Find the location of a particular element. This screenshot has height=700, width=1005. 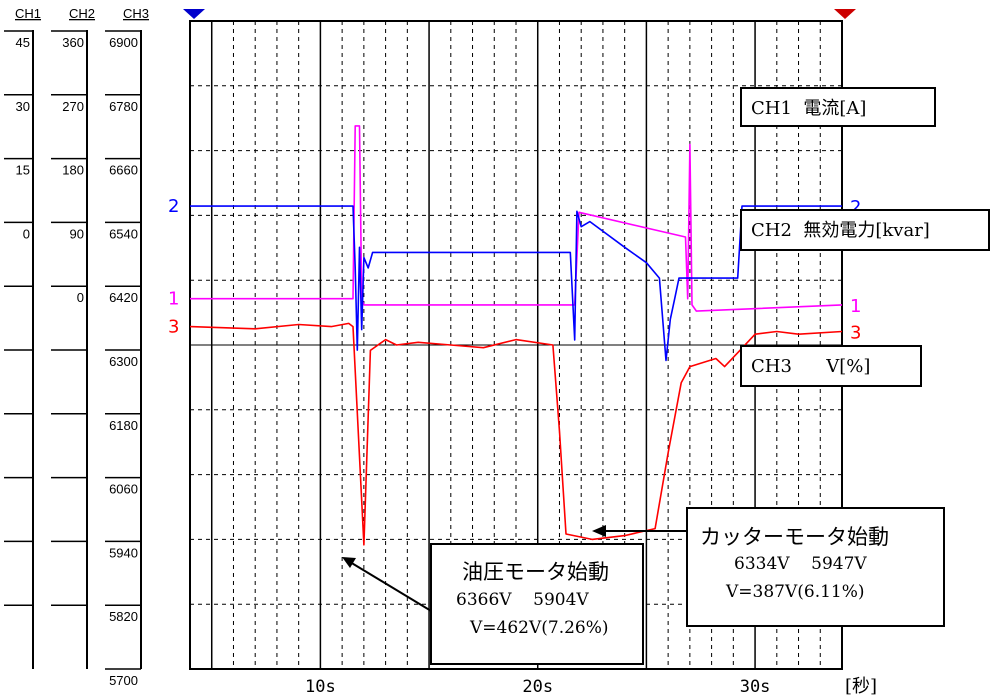

series-marker-left-ch1: 1 is located at coordinates (173, 299).